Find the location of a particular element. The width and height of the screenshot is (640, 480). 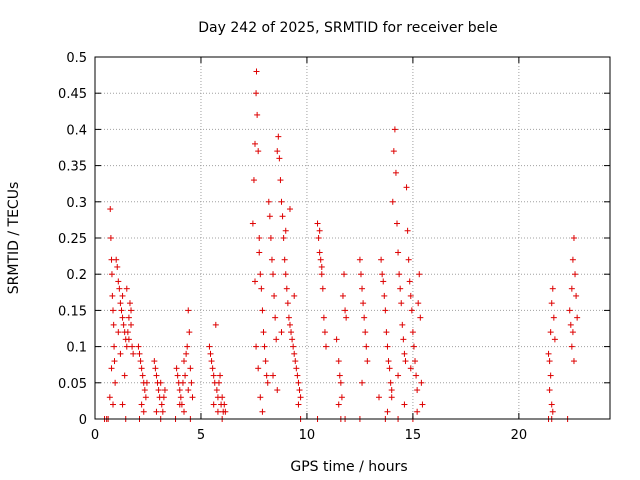

x-tick-label: 0 is located at coordinates (95, 435).